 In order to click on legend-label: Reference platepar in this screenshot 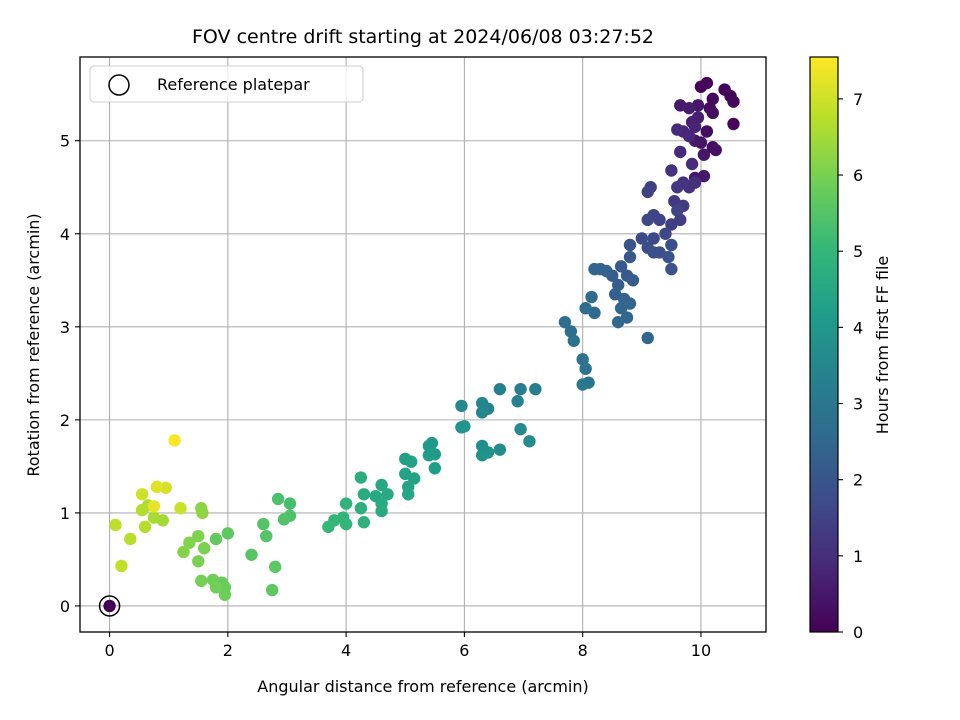, I will do `click(233, 84)`.